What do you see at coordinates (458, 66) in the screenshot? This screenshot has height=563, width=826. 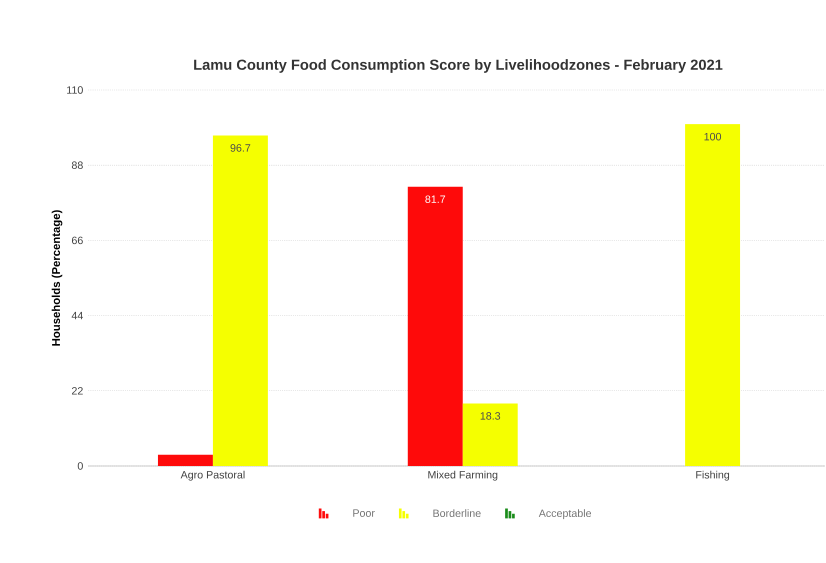 I see `chart-title: Lamu County Food Consumption Score by Livelihoodzones - February 2021` at bounding box center [458, 66].